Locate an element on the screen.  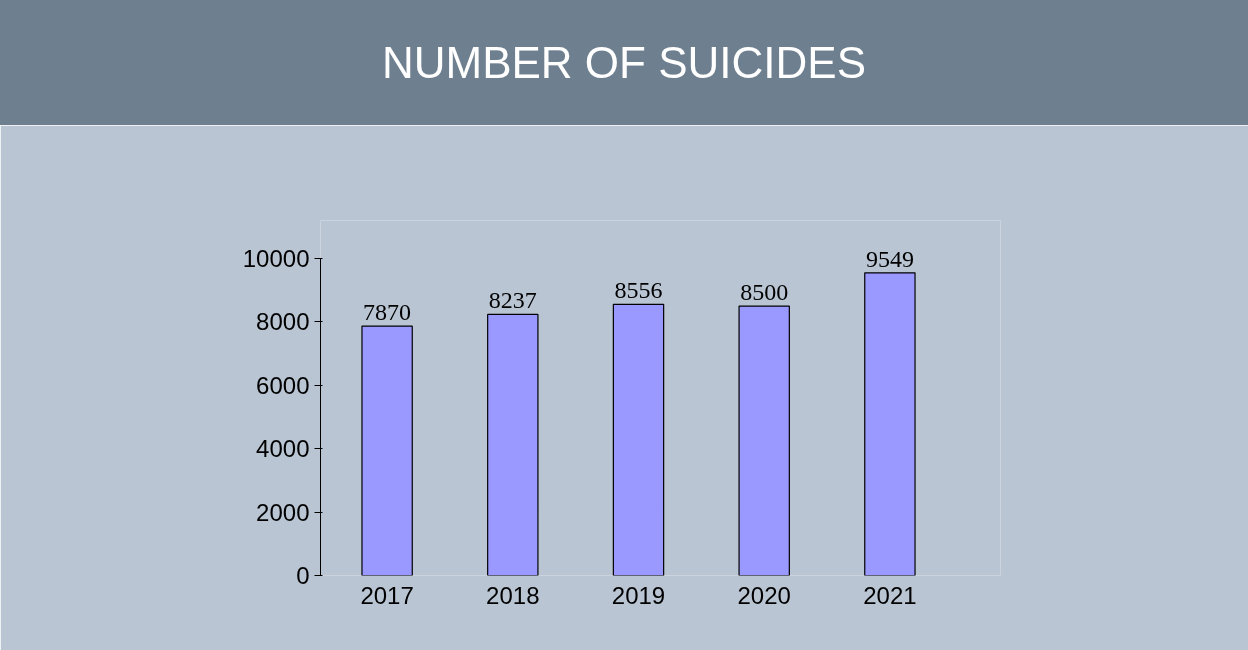
data-label: 8237 is located at coordinates (512, 300).